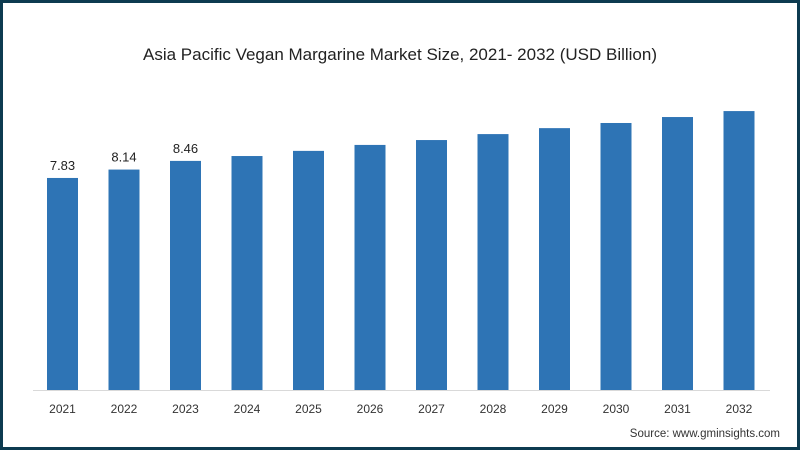 The height and width of the screenshot is (450, 800). Describe the element at coordinates (123, 157) in the screenshot. I see `data-label: 8.14` at that location.